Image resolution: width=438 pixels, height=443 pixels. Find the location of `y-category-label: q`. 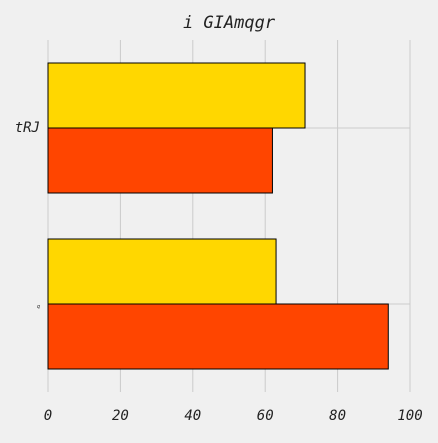

y-category-label: q is located at coordinates (38, 307).